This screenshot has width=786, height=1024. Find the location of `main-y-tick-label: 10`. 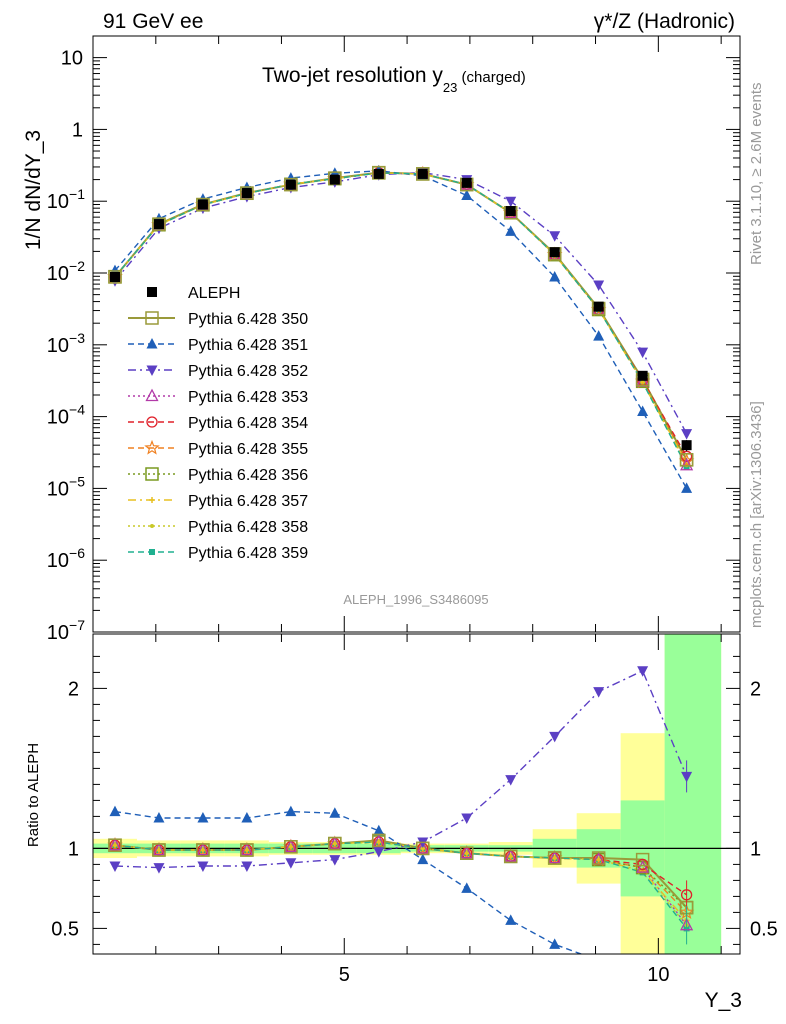

main-y-tick-label: 10 is located at coordinates (72, 59).